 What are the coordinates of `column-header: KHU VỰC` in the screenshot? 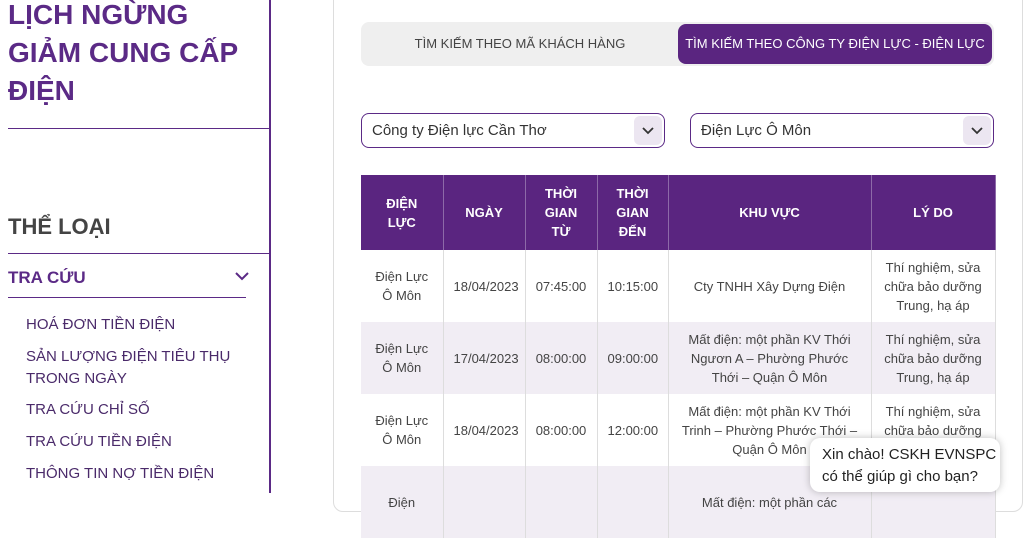 It's located at (770, 212).